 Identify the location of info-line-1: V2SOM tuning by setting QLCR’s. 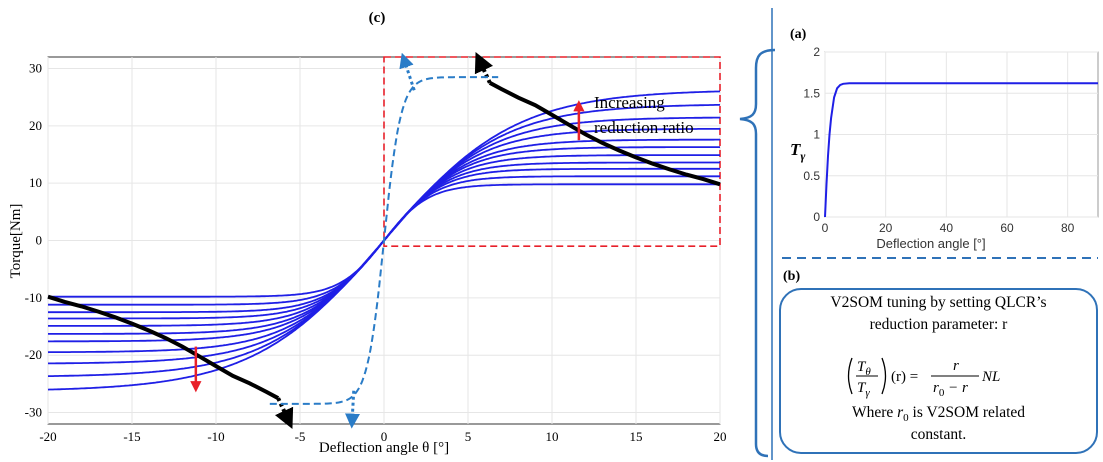
(938, 302).